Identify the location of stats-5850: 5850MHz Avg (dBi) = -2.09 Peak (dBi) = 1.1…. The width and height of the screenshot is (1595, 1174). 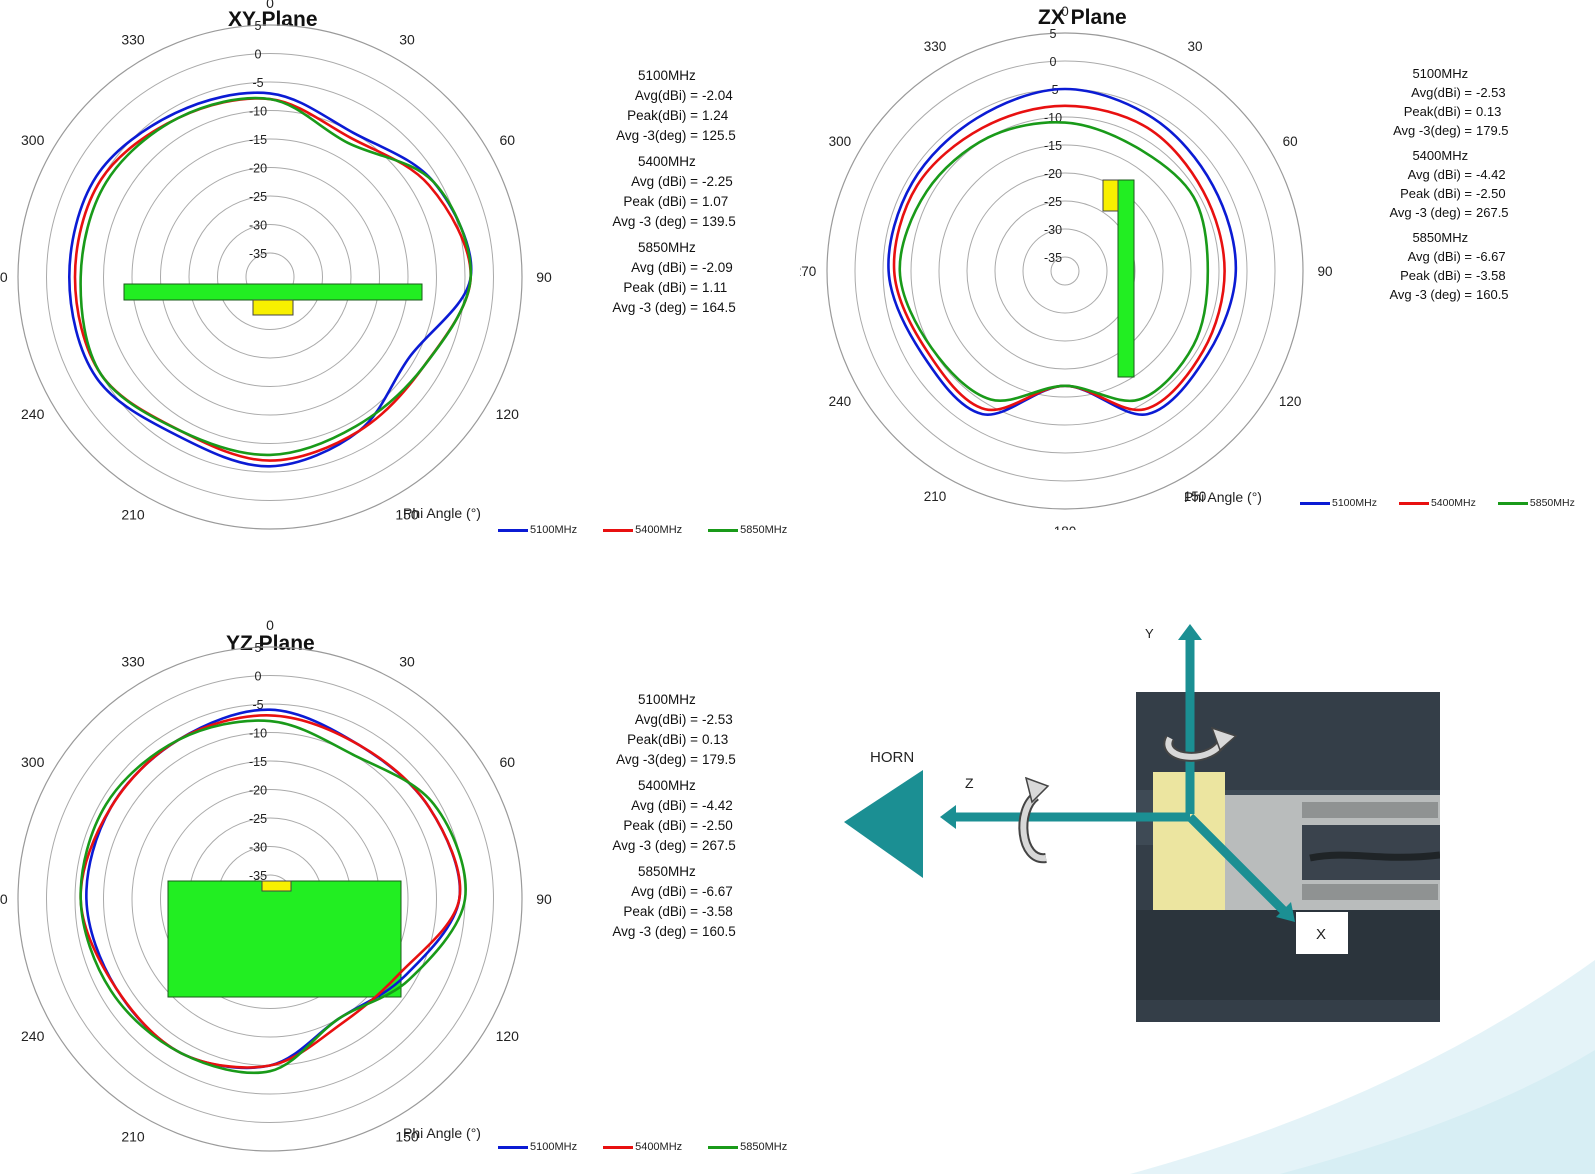
(667, 278).